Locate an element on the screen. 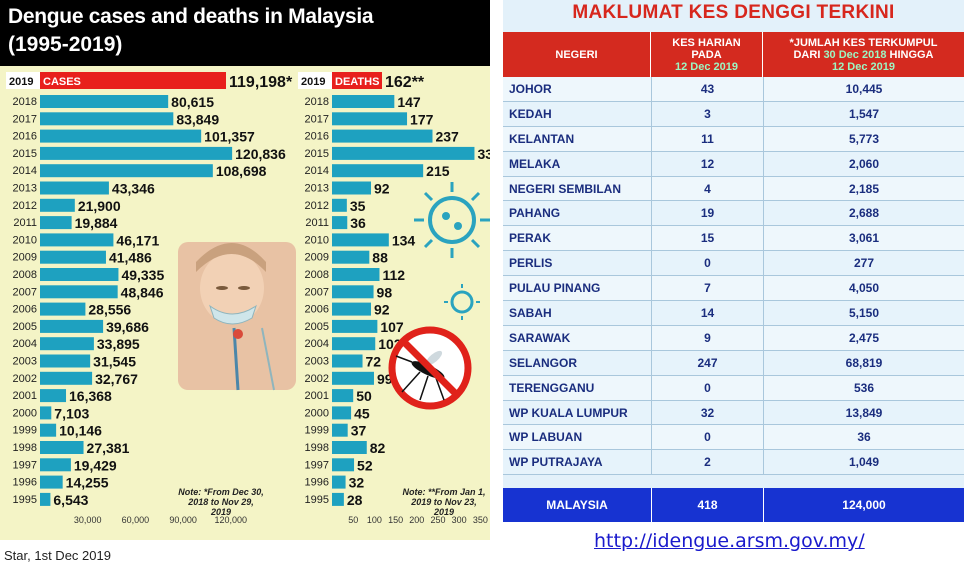 The width and height of the screenshot is (964, 572). data-label: 48,846 is located at coordinates (142, 292).